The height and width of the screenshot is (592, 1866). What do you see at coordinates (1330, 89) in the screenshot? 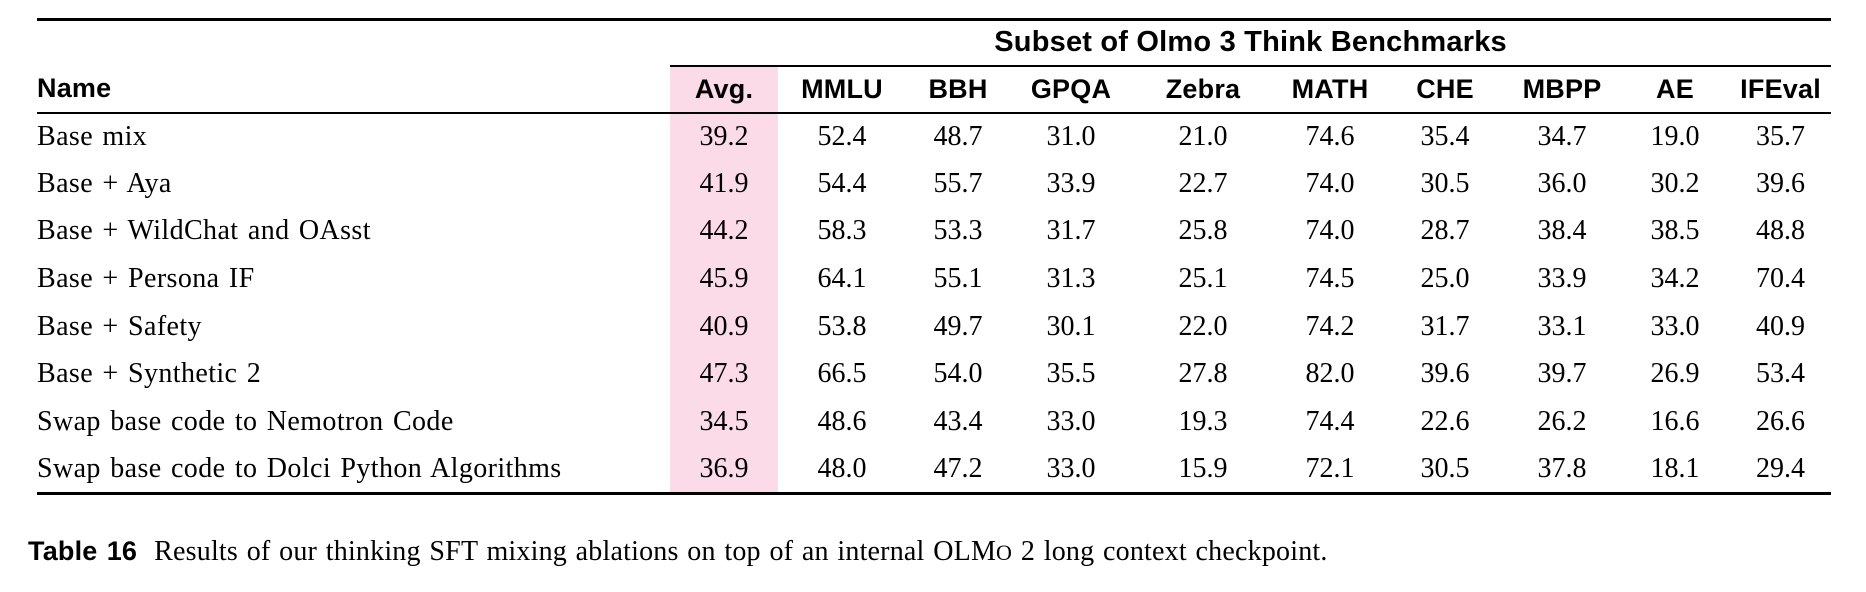
I see `column-header-math: MATH` at bounding box center [1330, 89].